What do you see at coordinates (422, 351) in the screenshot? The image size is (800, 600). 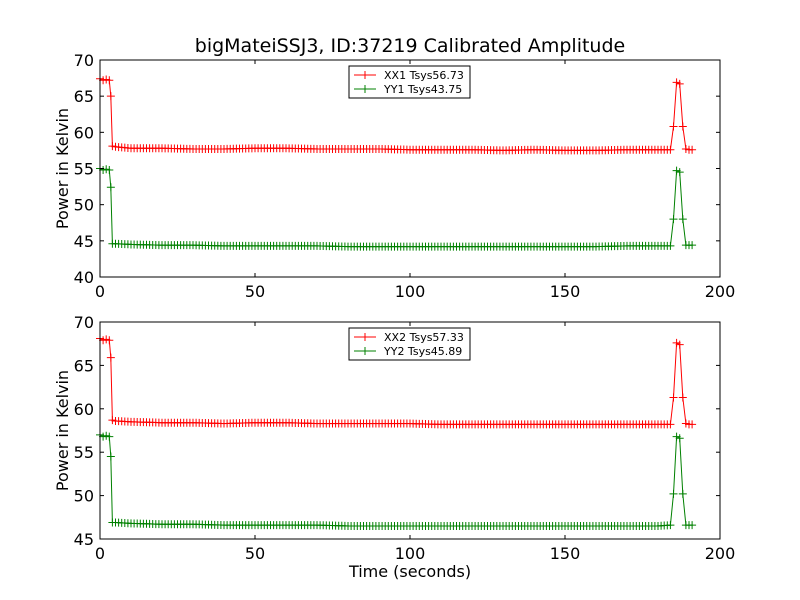 I see `legend-label: YY2 Tsys45.89` at bounding box center [422, 351].